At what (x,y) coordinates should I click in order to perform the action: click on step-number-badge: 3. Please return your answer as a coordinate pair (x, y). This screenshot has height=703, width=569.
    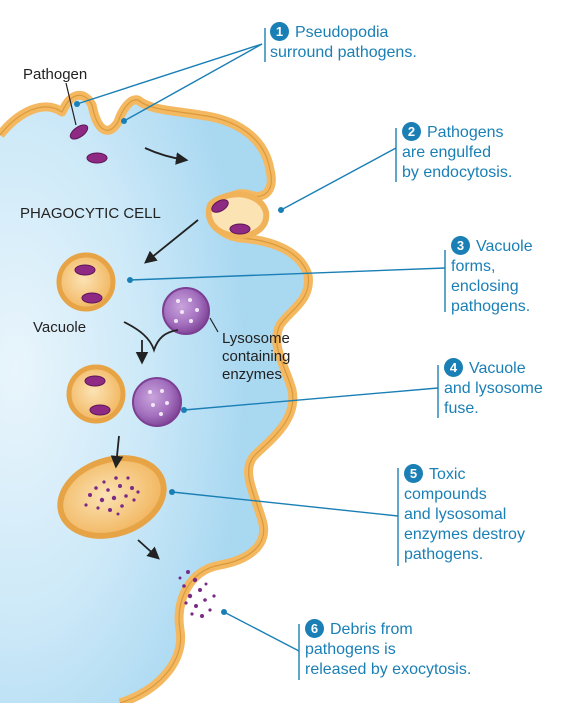
    Looking at the image, I should click on (460, 245).